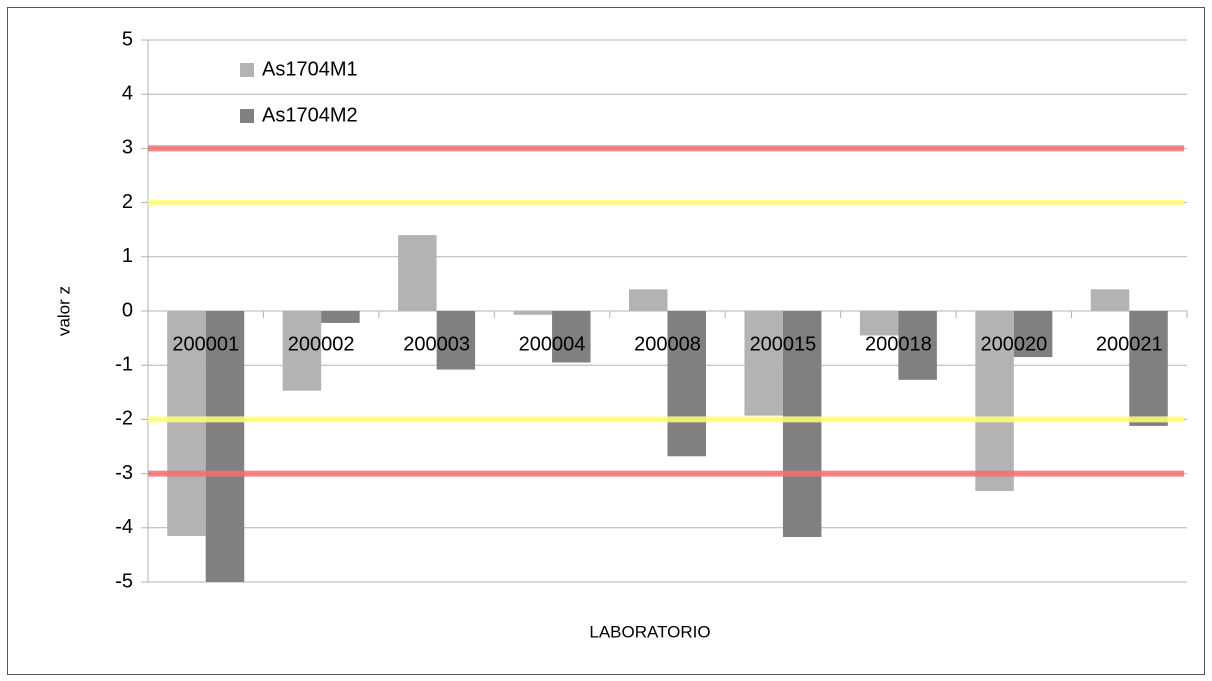 The image size is (1212, 681). What do you see at coordinates (63, 311) in the screenshot?
I see `y-axis-label: valor z` at bounding box center [63, 311].